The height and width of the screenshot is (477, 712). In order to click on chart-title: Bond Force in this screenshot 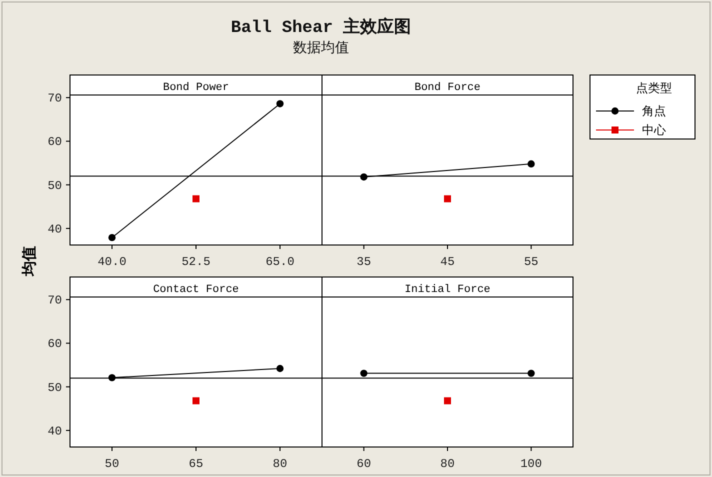, I will do `click(447, 88)`.